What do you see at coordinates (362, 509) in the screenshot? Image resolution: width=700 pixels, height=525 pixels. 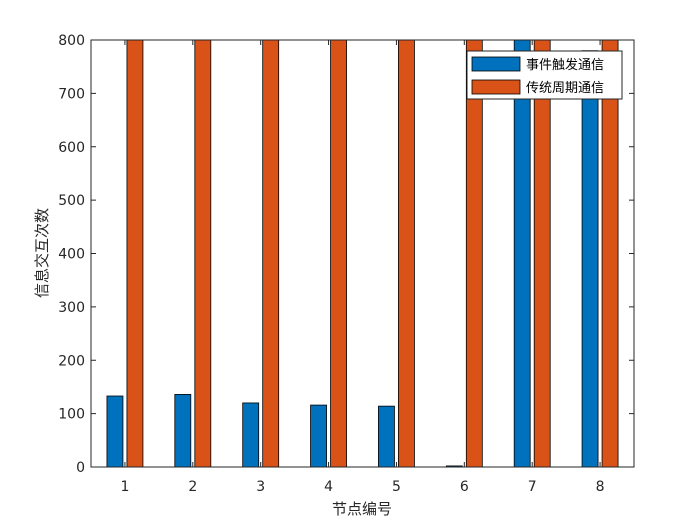 I see `x-axis-title: 节点编号` at bounding box center [362, 509].